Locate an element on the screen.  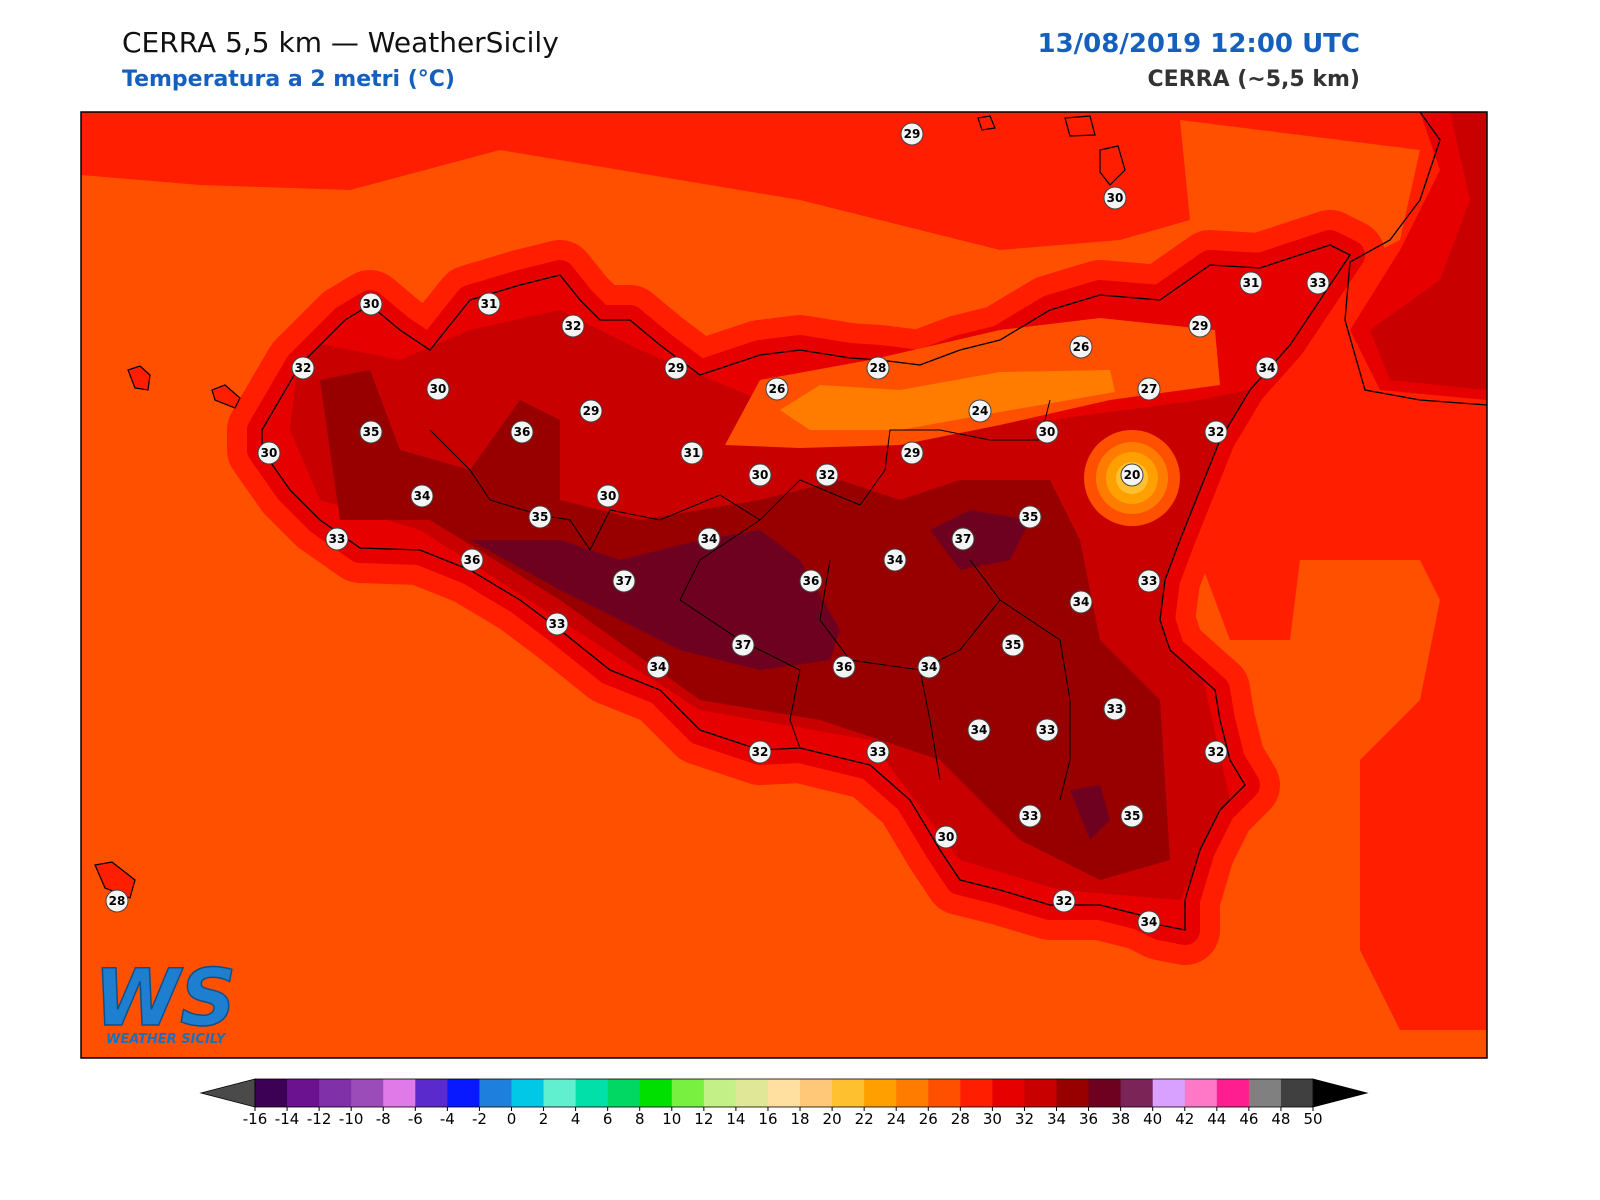
colorbar-tick-label: -8 is located at coordinates (383, 1119).